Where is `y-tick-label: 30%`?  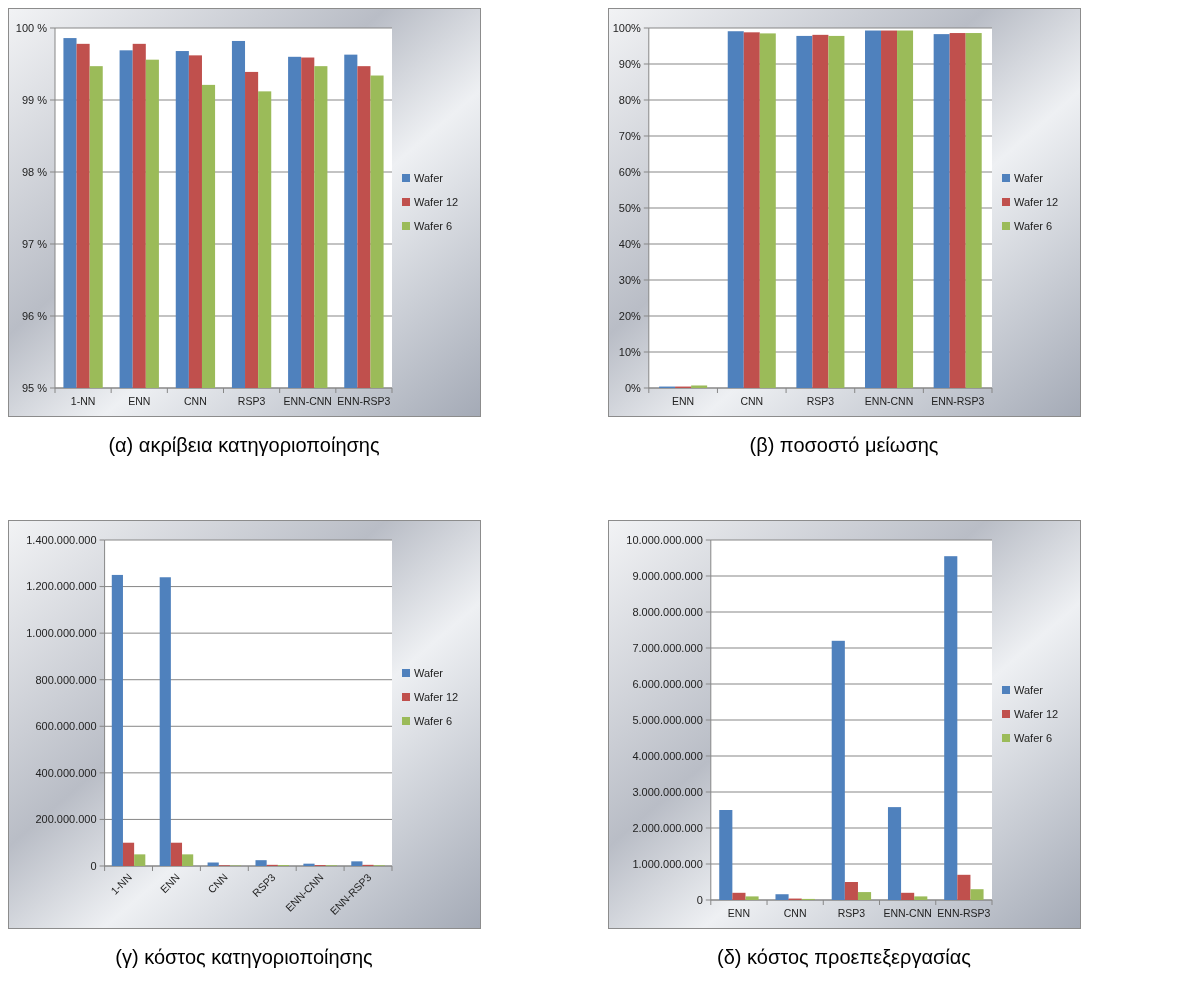
y-tick-label: 30% is located at coordinates (629, 279).